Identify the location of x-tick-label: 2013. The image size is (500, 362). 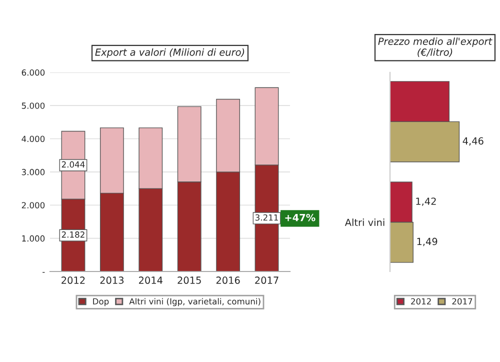
(112, 280).